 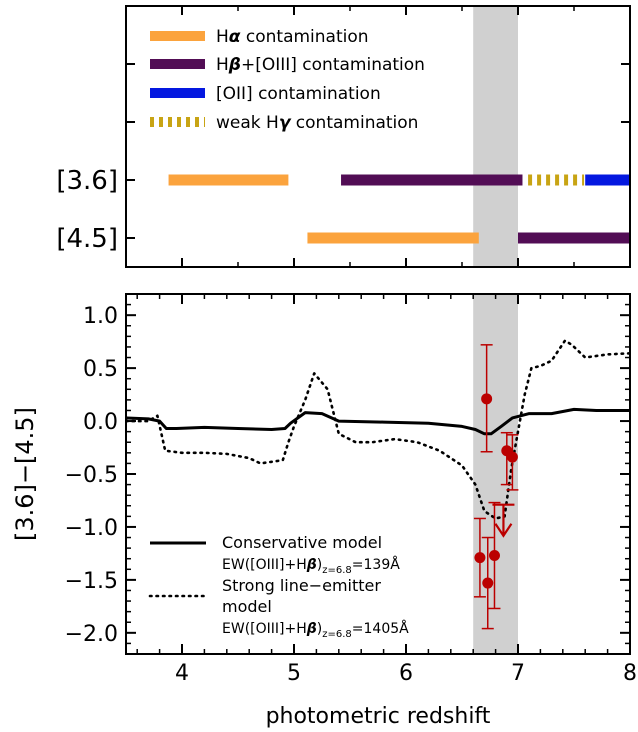 What do you see at coordinates (503, 530) in the screenshot?
I see `upper-limit-arrowhead` at bounding box center [503, 530].